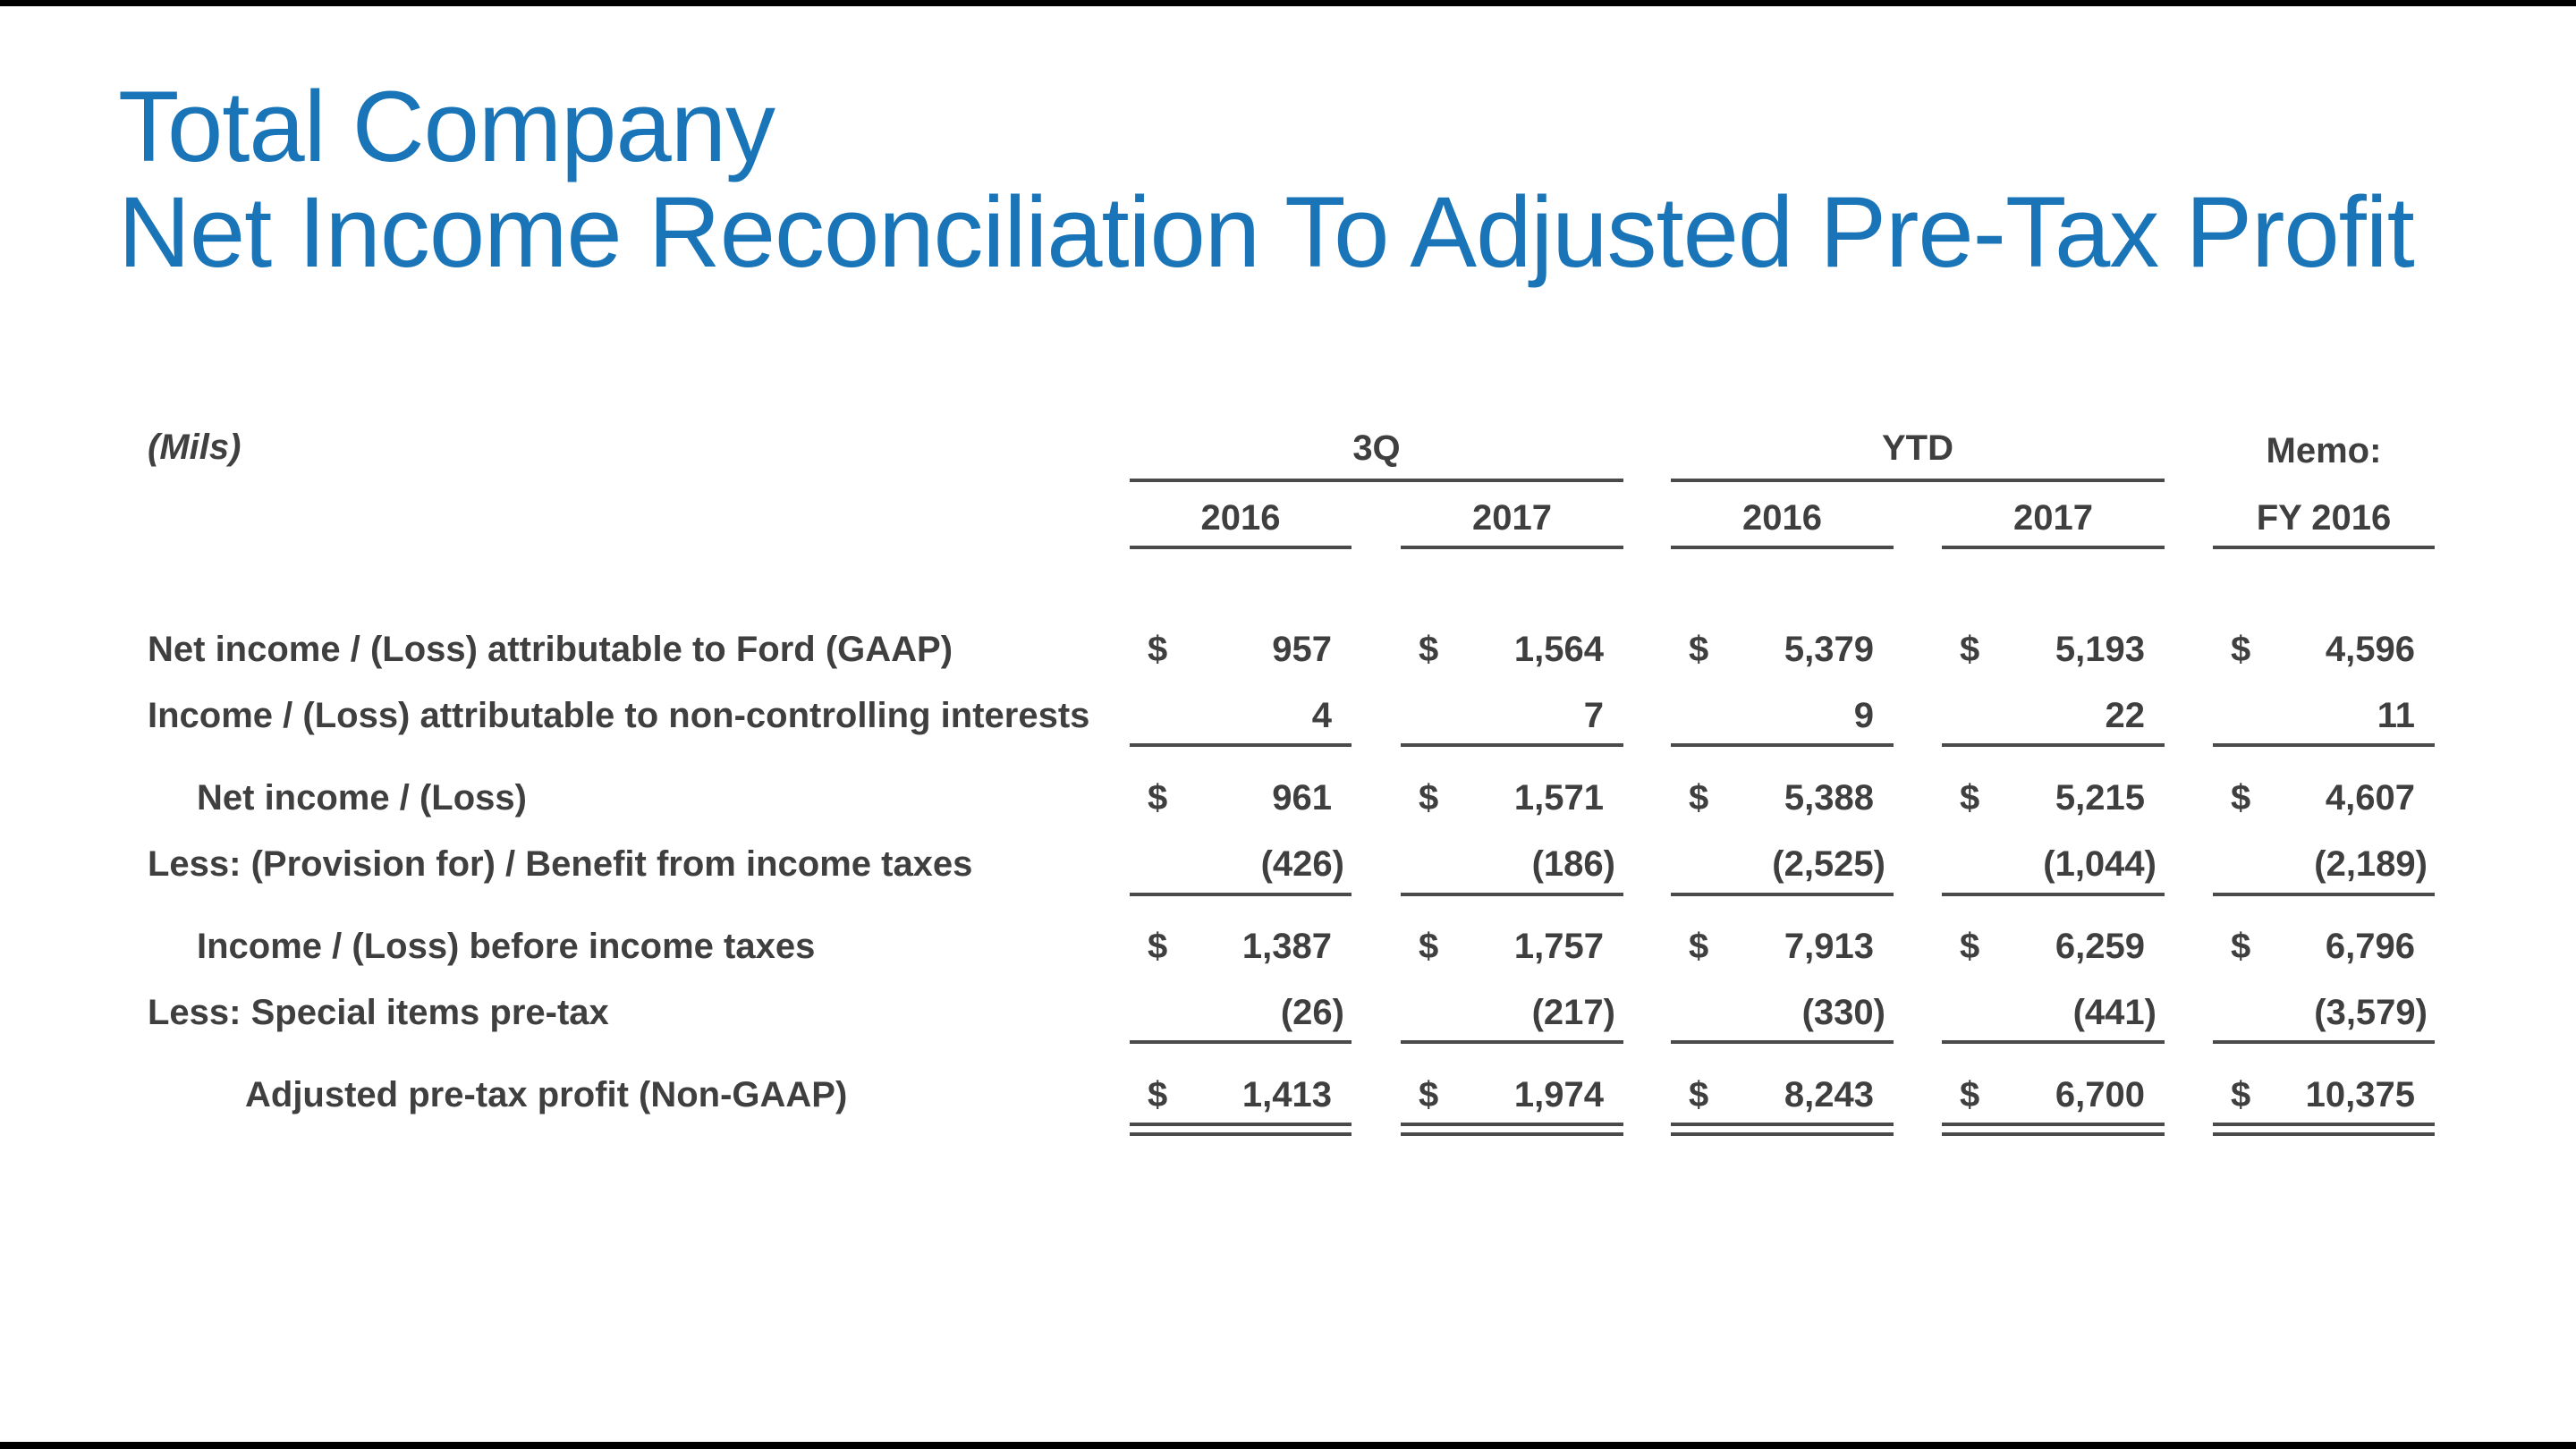 This screenshot has width=2576, height=1449. What do you see at coordinates (1843, 1012) in the screenshot?
I see `cell-value: (330)` at bounding box center [1843, 1012].